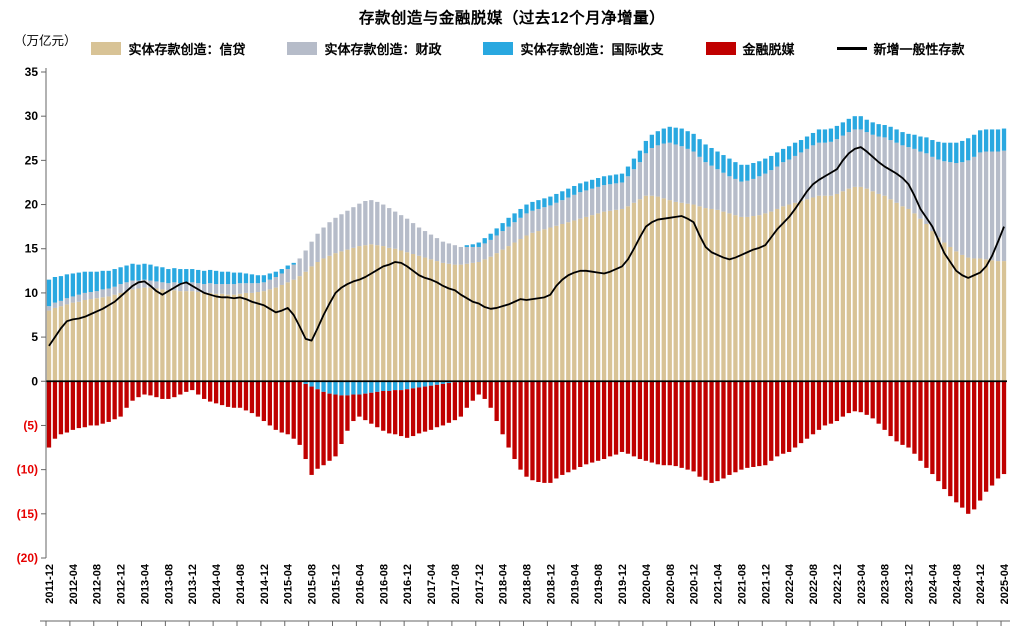  What do you see at coordinates (32, 72) in the screenshot?
I see `svg-text: 35` at bounding box center [32, 72].